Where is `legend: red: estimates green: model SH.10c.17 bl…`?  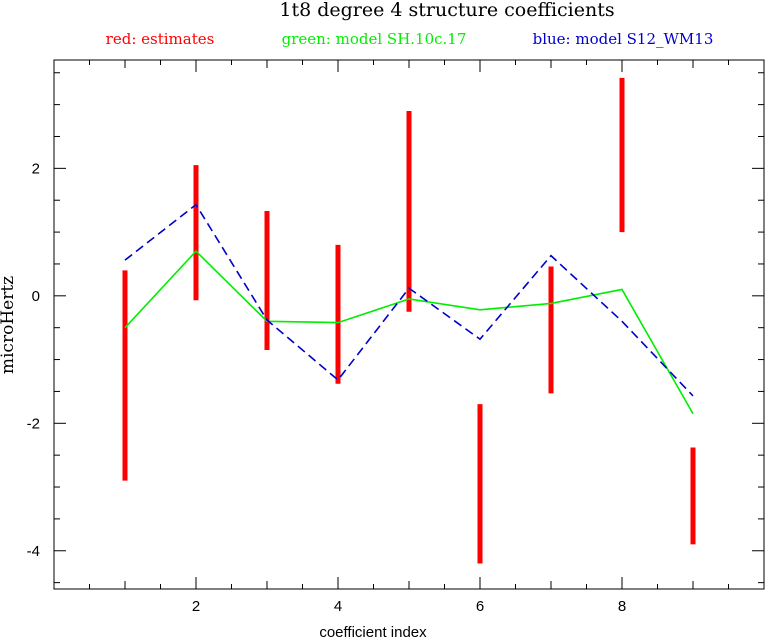 legend: red: estimates green: model SH.10c.17 bl… is located at coordinates (410, 39).